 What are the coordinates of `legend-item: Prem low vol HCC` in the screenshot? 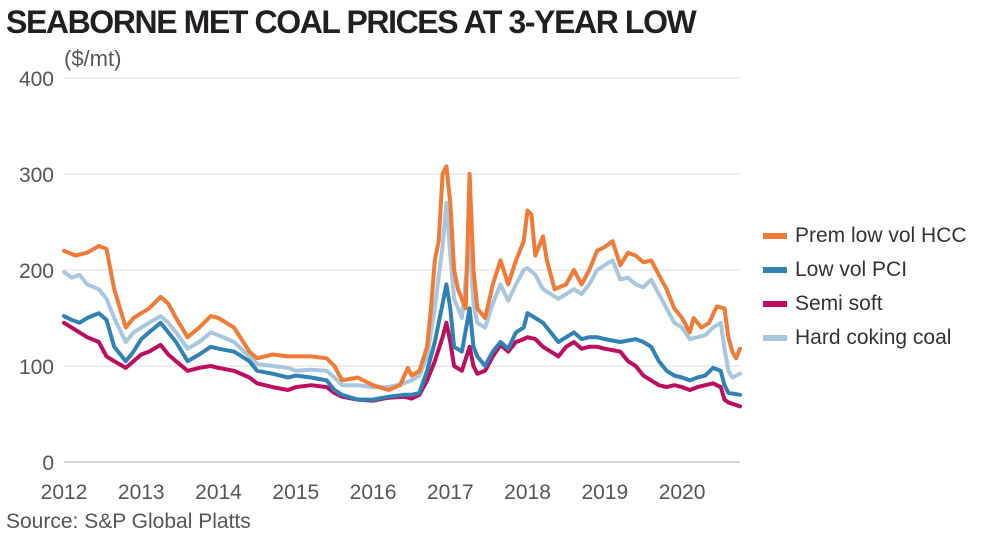 It's located at (865, 236).